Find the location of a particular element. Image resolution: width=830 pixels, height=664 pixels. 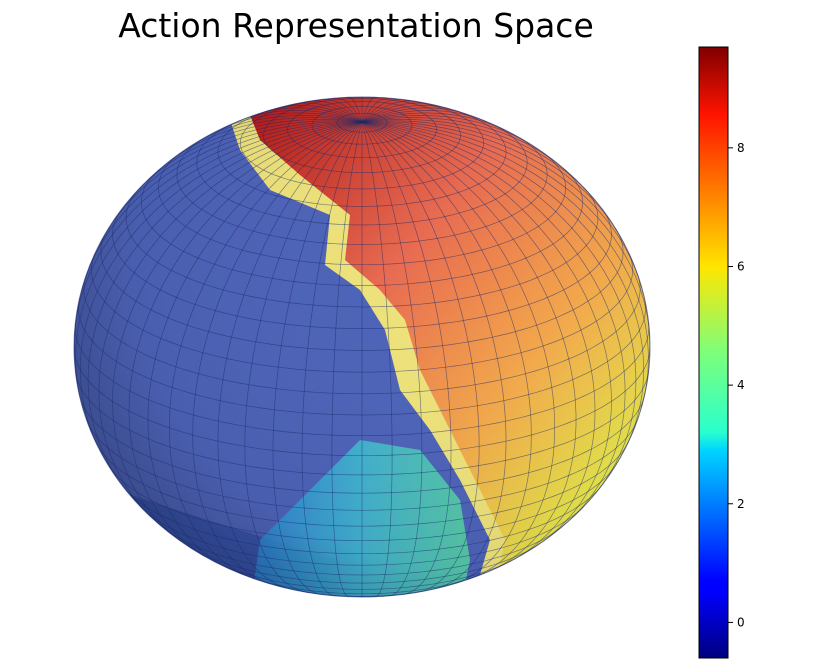

colorbar-tick-label-4: 8 is located at coordinates (741, 148).